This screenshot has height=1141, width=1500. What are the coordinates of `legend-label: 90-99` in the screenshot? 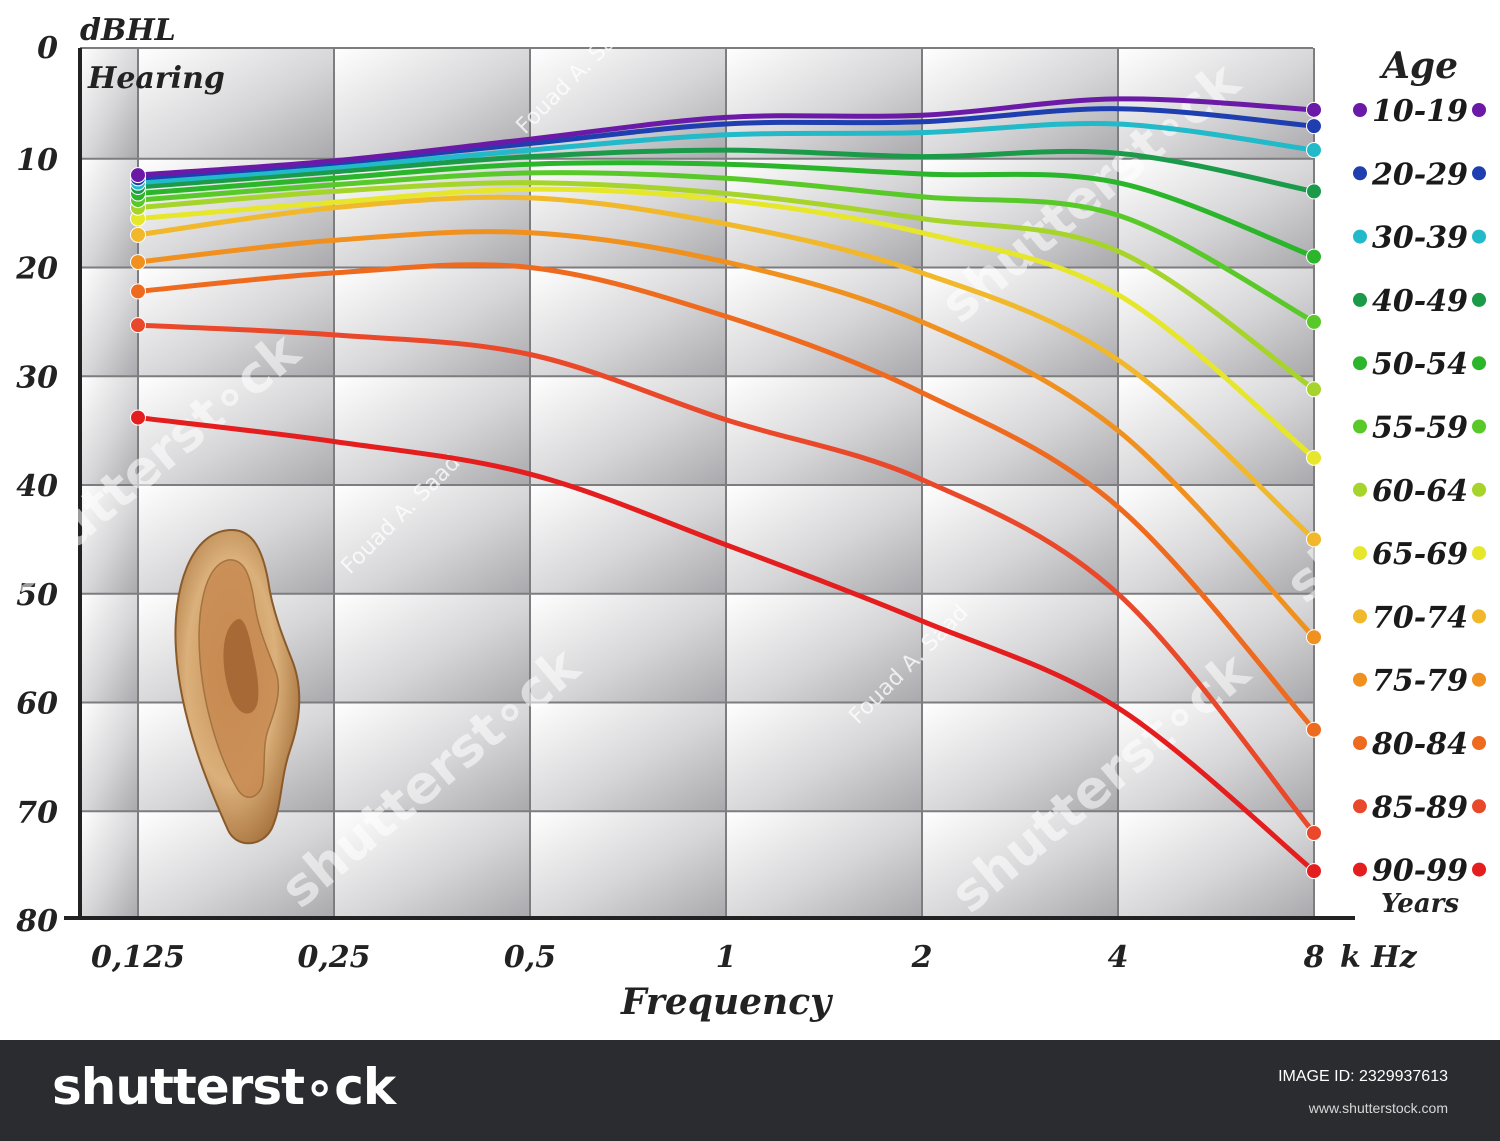 It's located at (1420, 871).